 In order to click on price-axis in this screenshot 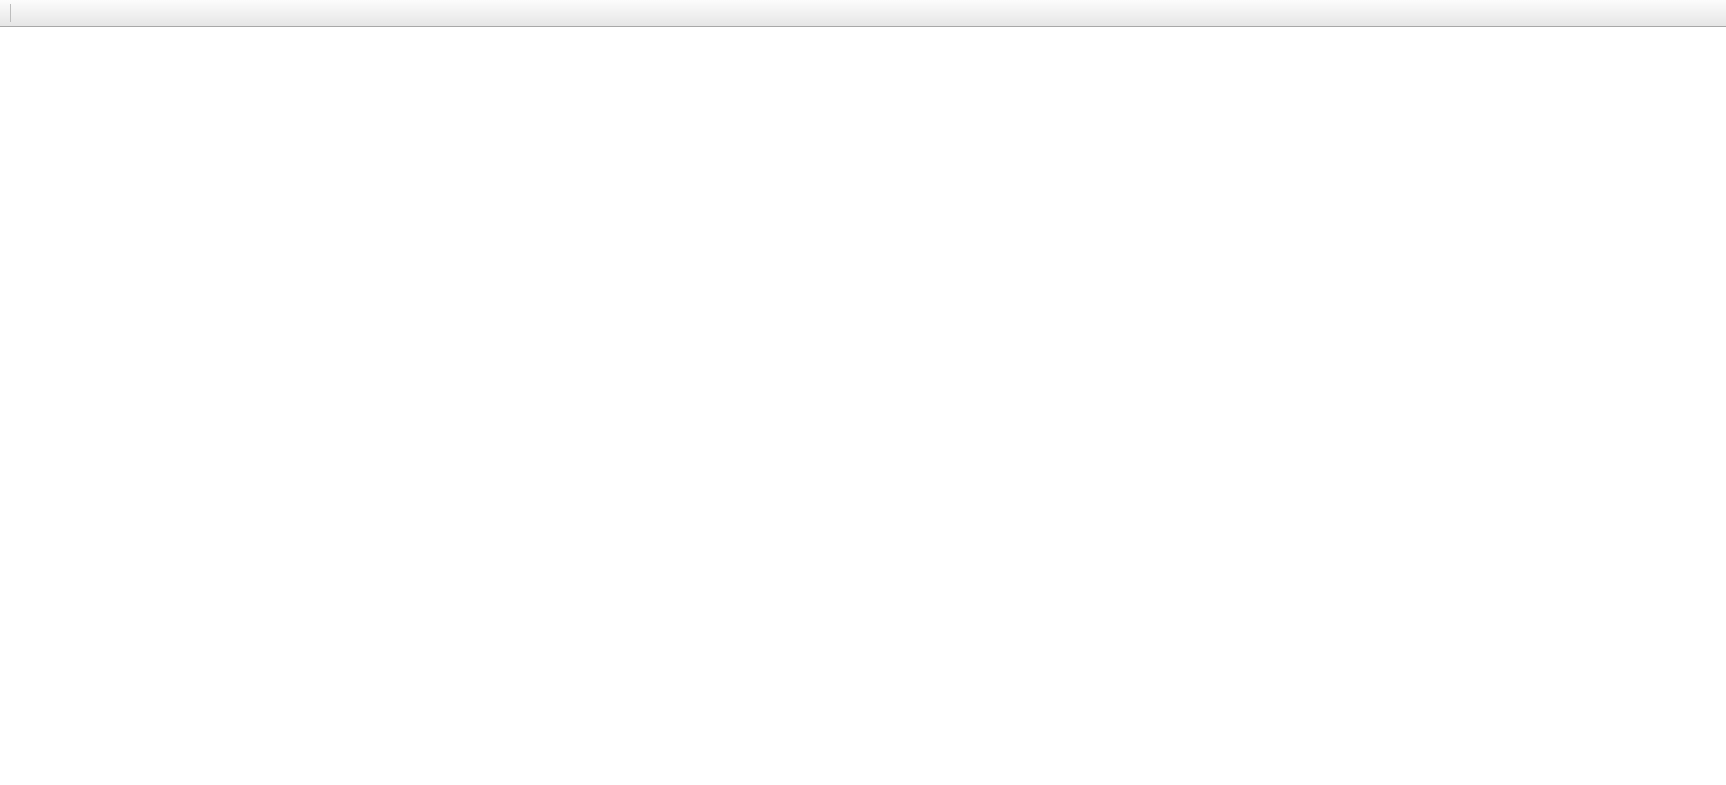, I will do `click(1631, 371)`.